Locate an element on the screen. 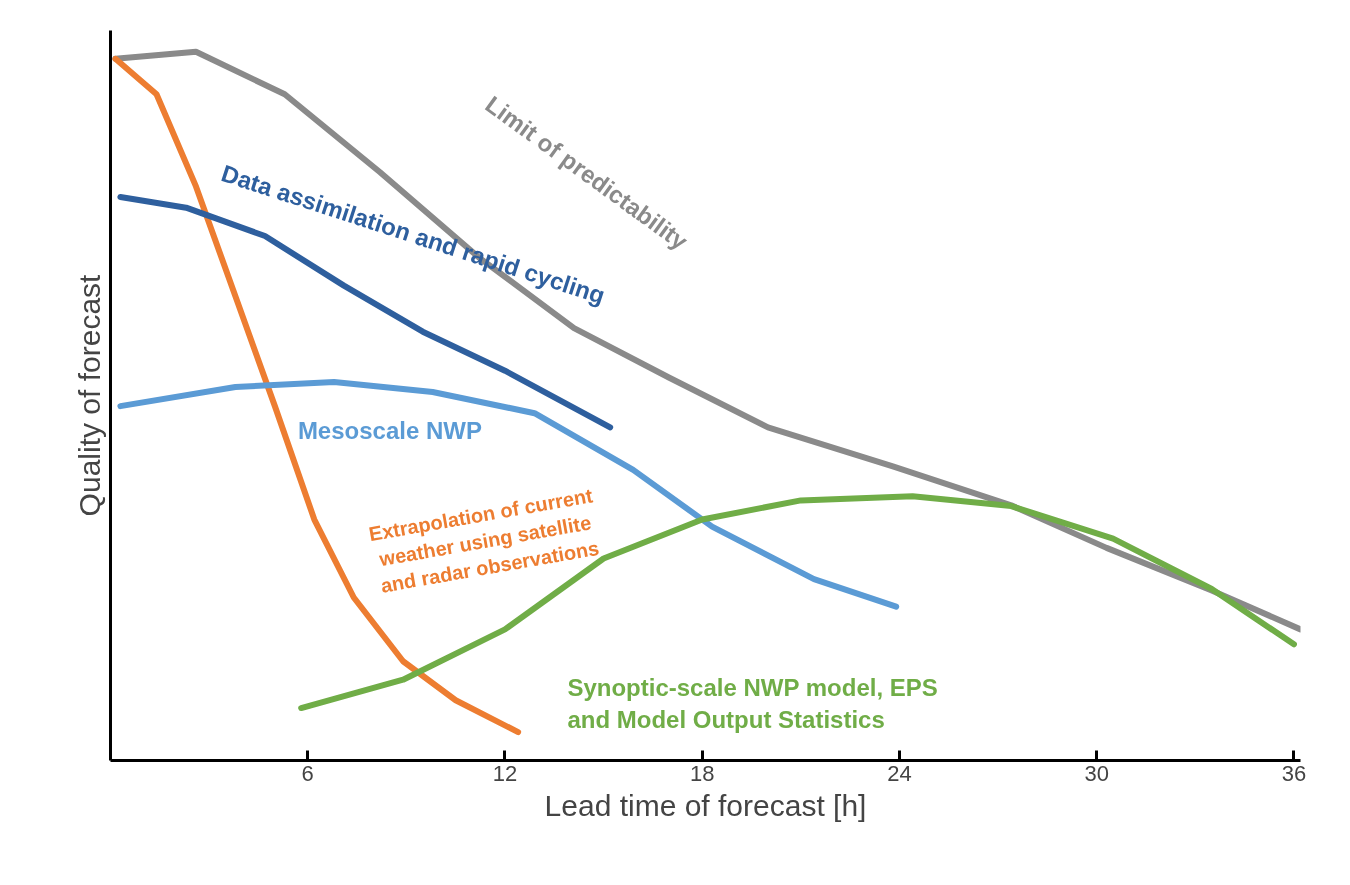 The height and width of the screenshot is (885, 1350). x-axis-title: Lead time of forecast [h] is located at coordinates (705, 805).